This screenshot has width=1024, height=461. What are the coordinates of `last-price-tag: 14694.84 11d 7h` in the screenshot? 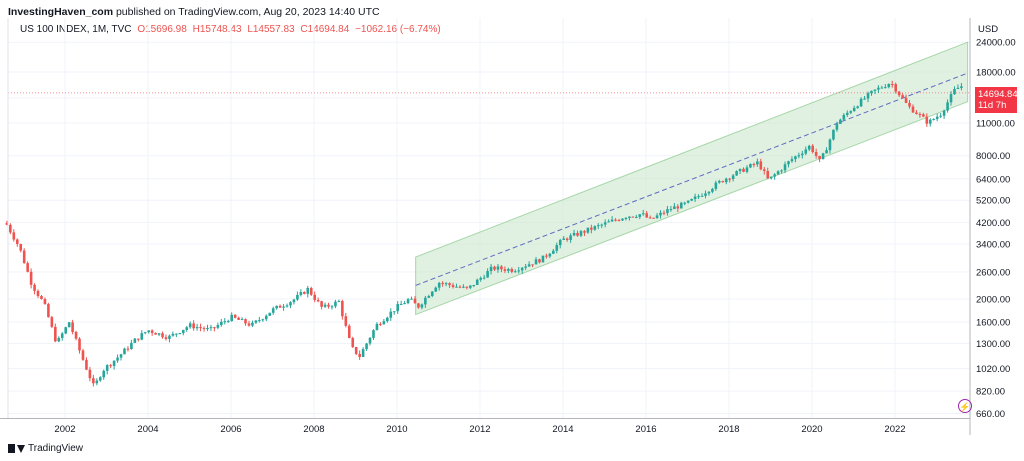 It's located at (996, 100).